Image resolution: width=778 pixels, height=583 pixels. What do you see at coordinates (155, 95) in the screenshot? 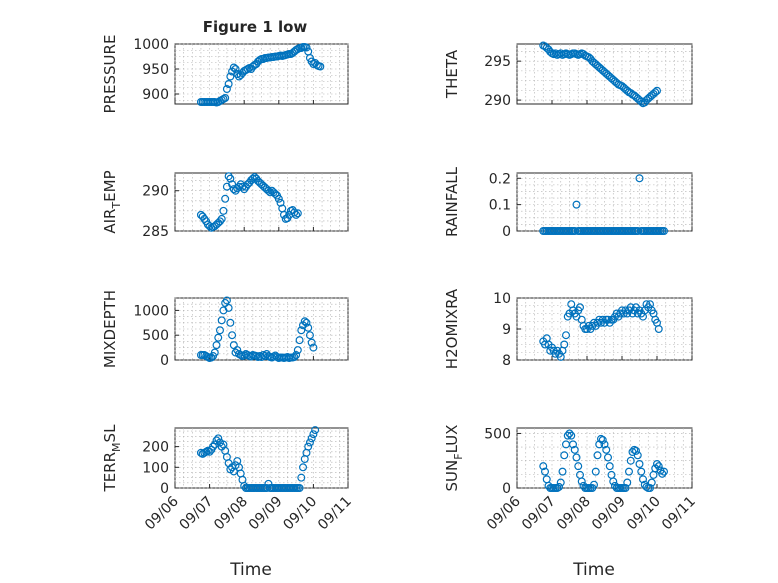
I see `y-tick-label-pressure: 900` at bounding box center [155, 95].